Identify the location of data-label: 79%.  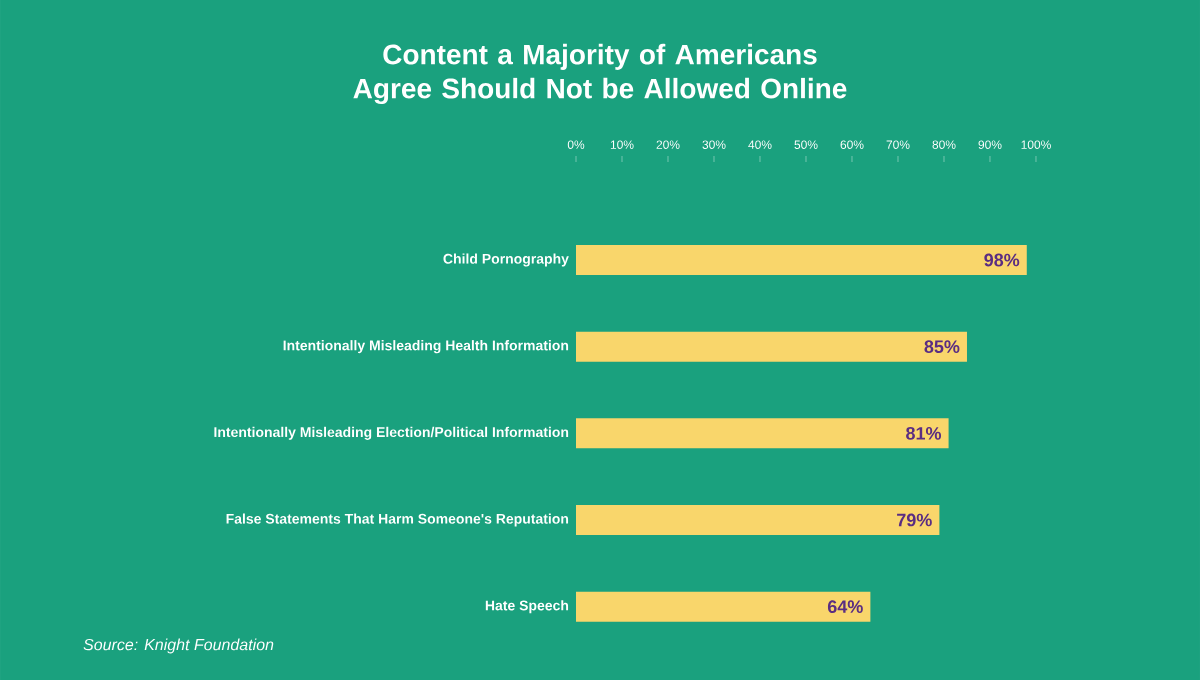
(914, 520).